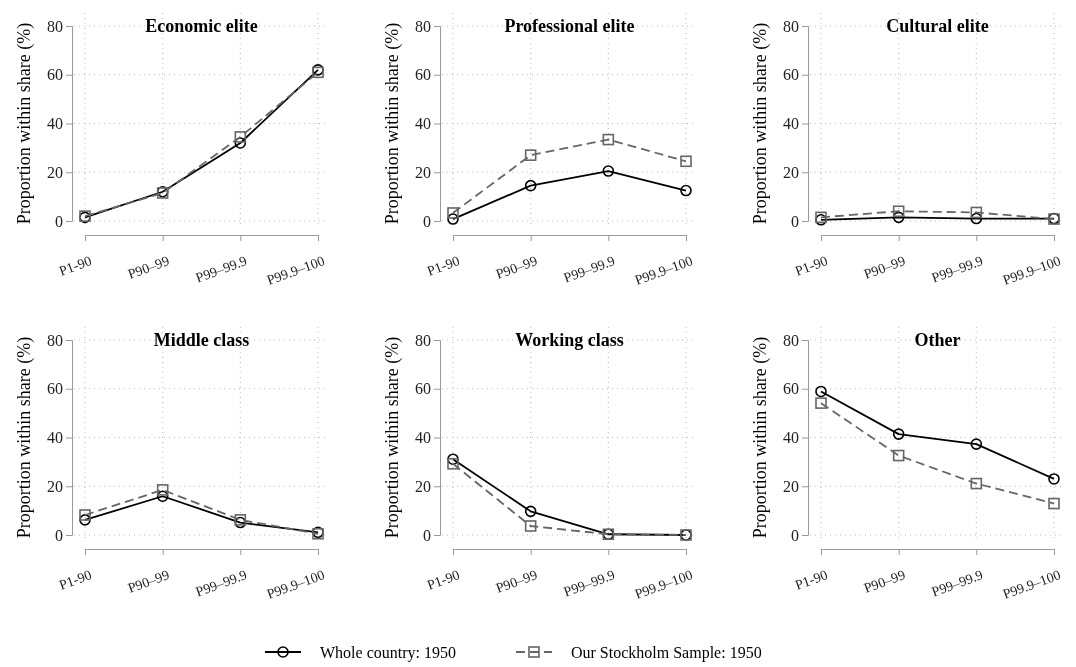 The width and height of the screenshot is (1076, 667). I want to click on chart-title: Economic elite, so click(201, 26).